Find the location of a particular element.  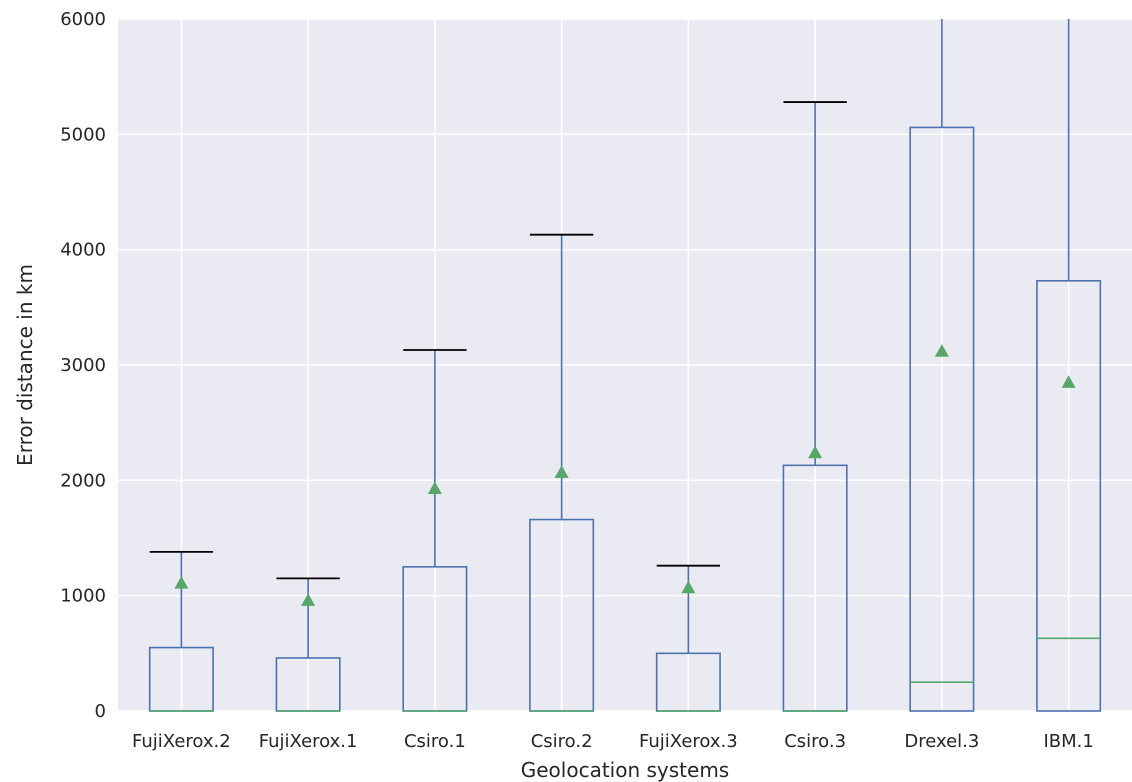

y-tick-label: 2000 is located at coordinates (83, 480).